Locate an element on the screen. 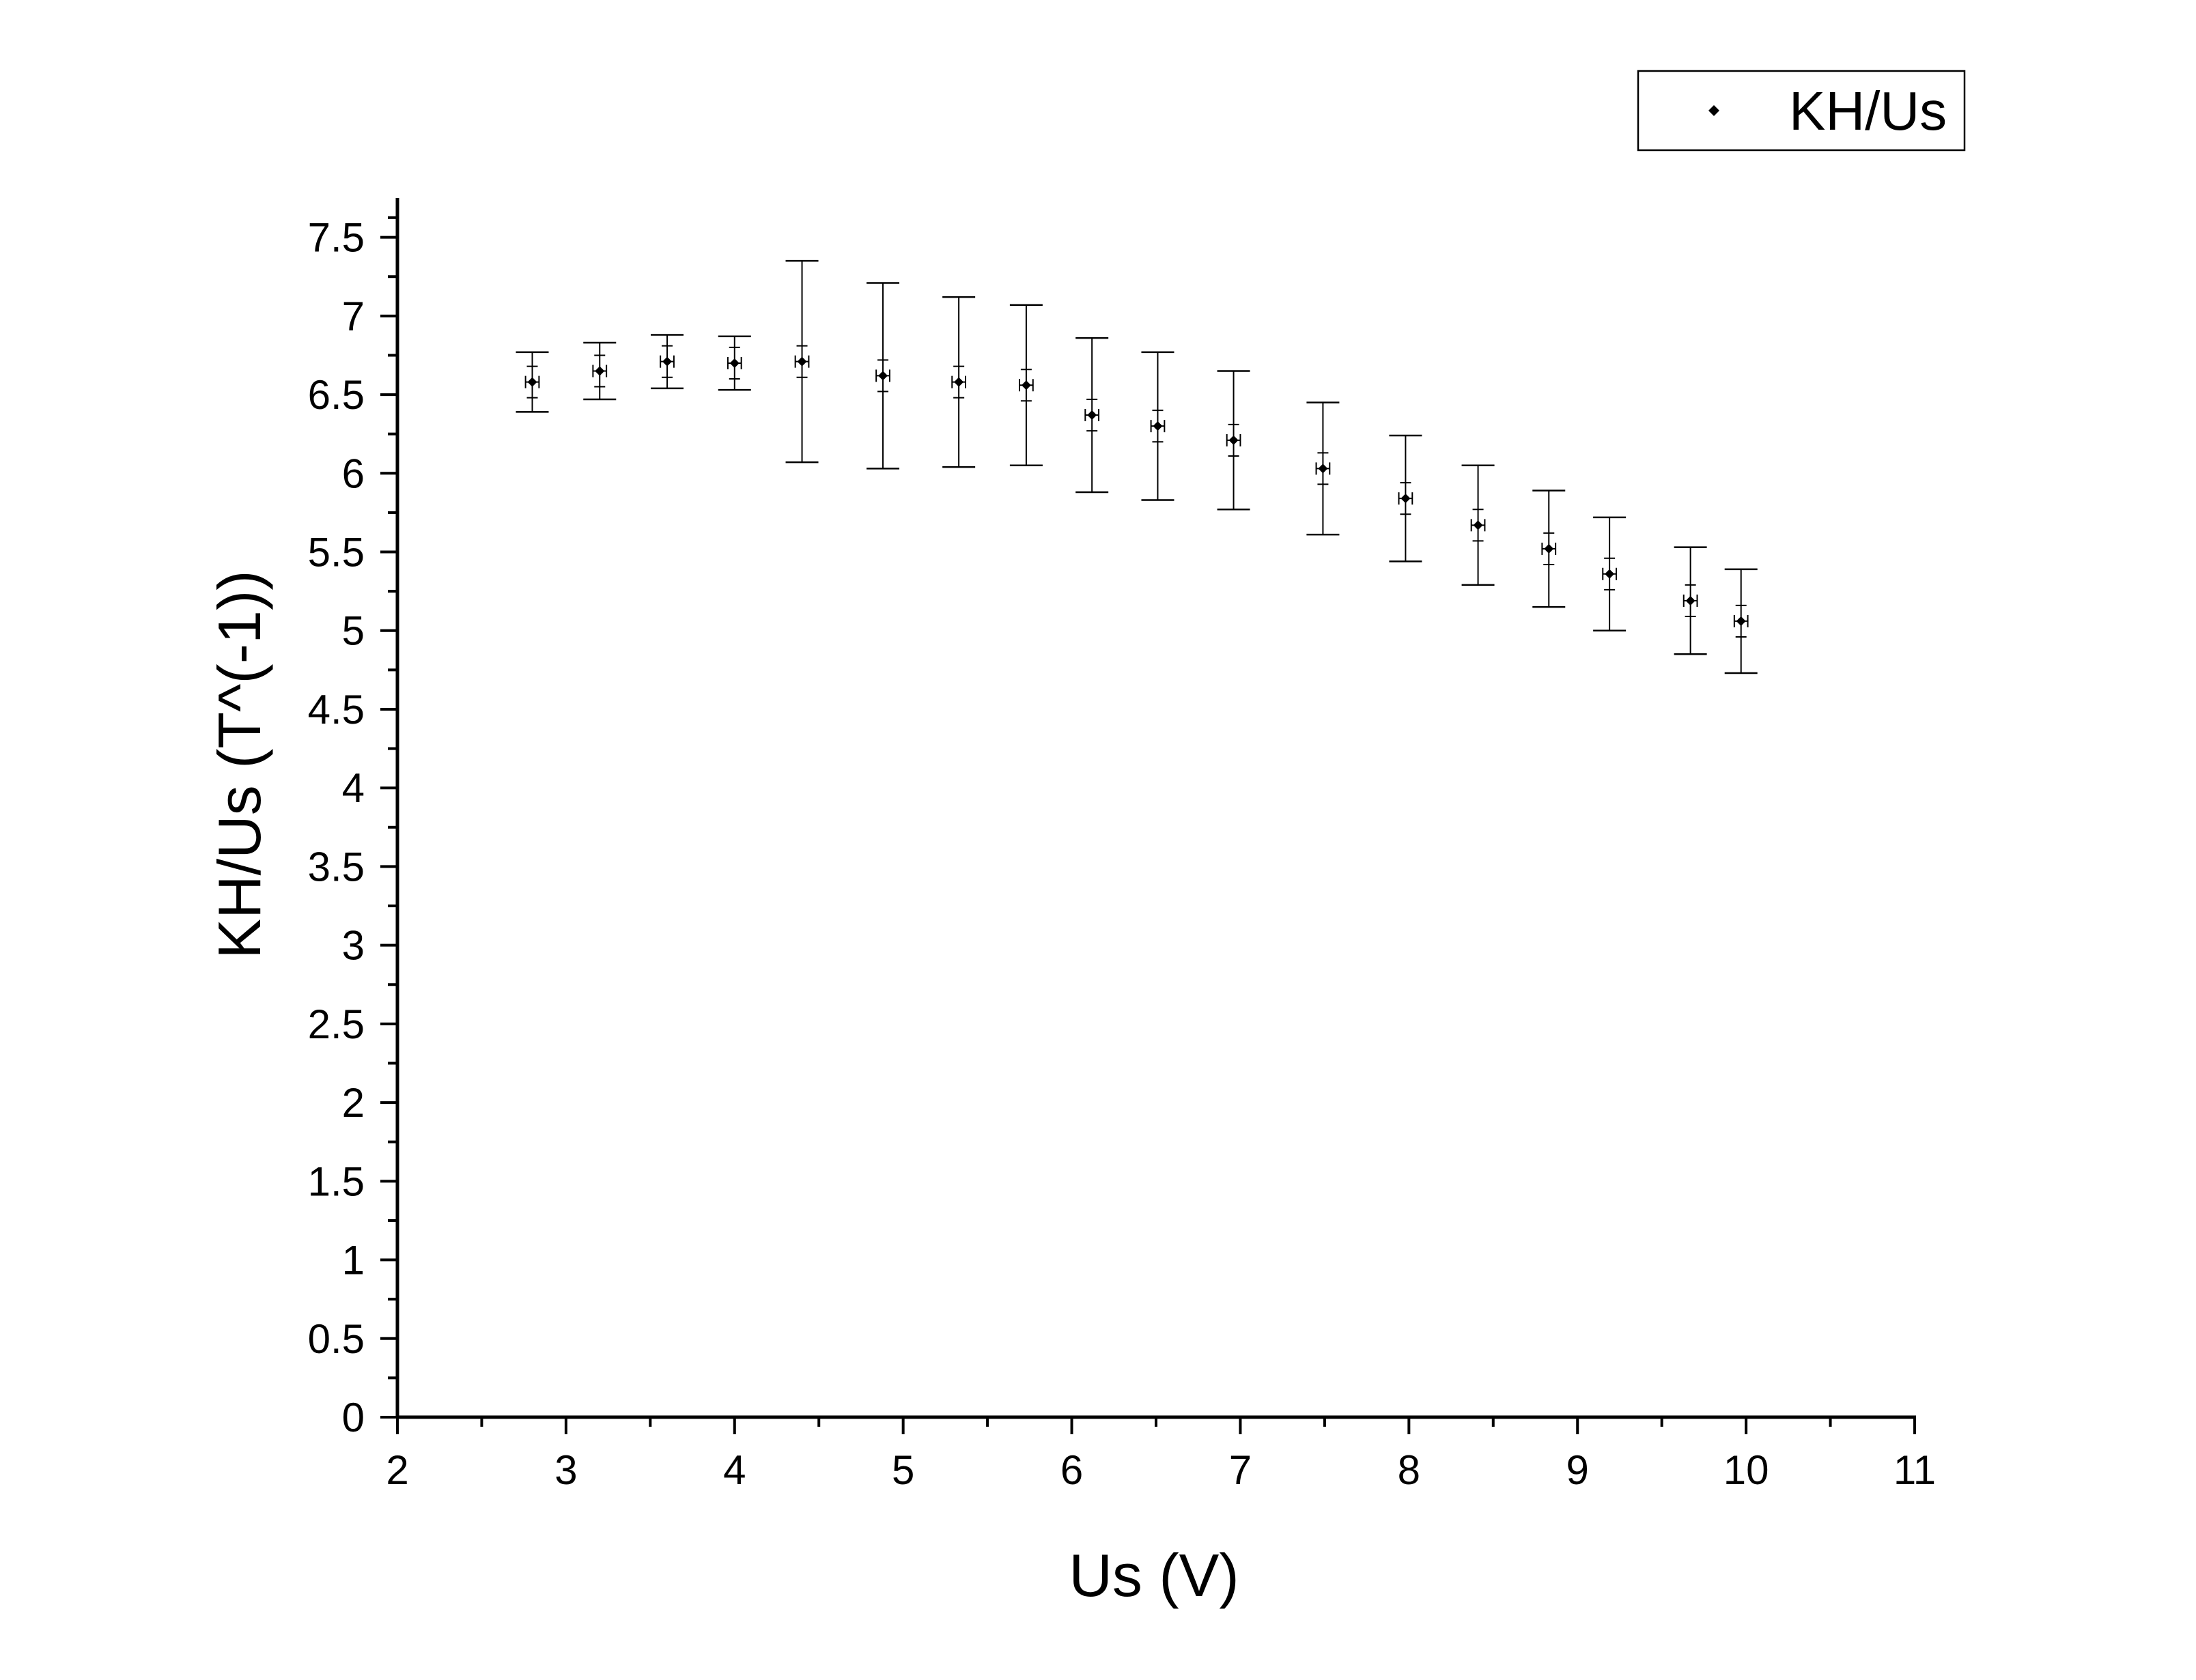 The width and height of the screenshot is (2196, 1680). x-tick-label: 5 is located at coordinates (903, 1470).